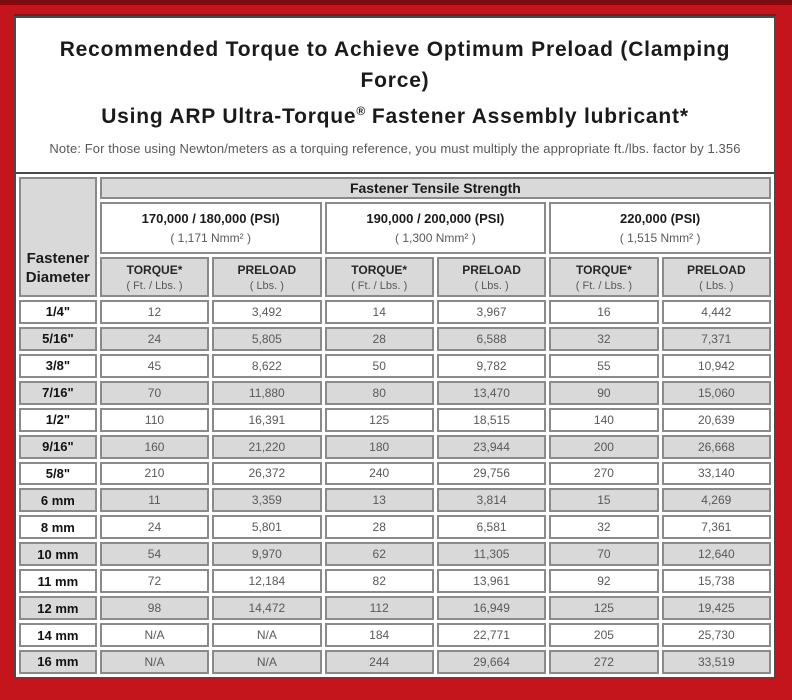 This screenshot has height=700, width=792. I want to click on preload-unit: ( Lbs. ), so click(716, 285).